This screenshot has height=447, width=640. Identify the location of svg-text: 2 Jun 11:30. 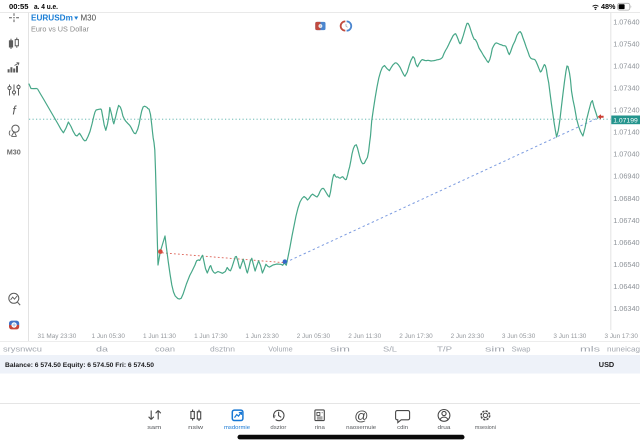
(364, 336).